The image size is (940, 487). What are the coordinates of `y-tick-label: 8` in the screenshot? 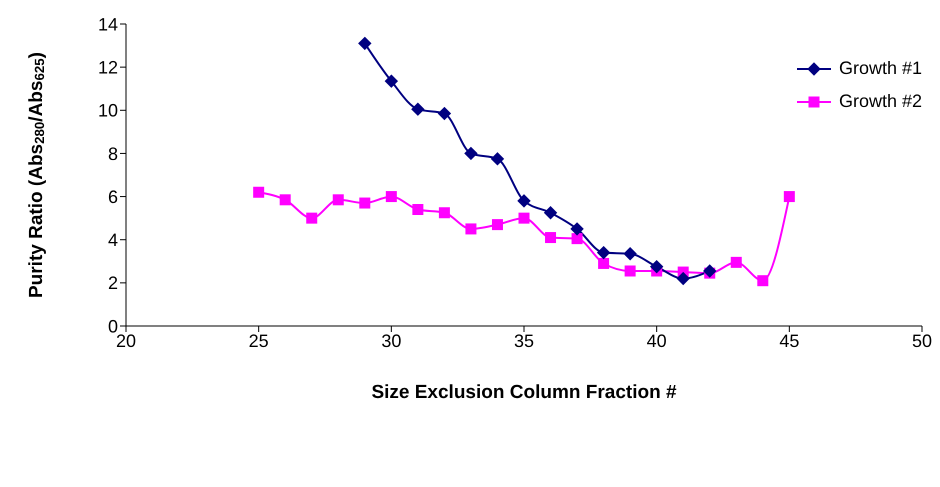 It's located at (113, 154).